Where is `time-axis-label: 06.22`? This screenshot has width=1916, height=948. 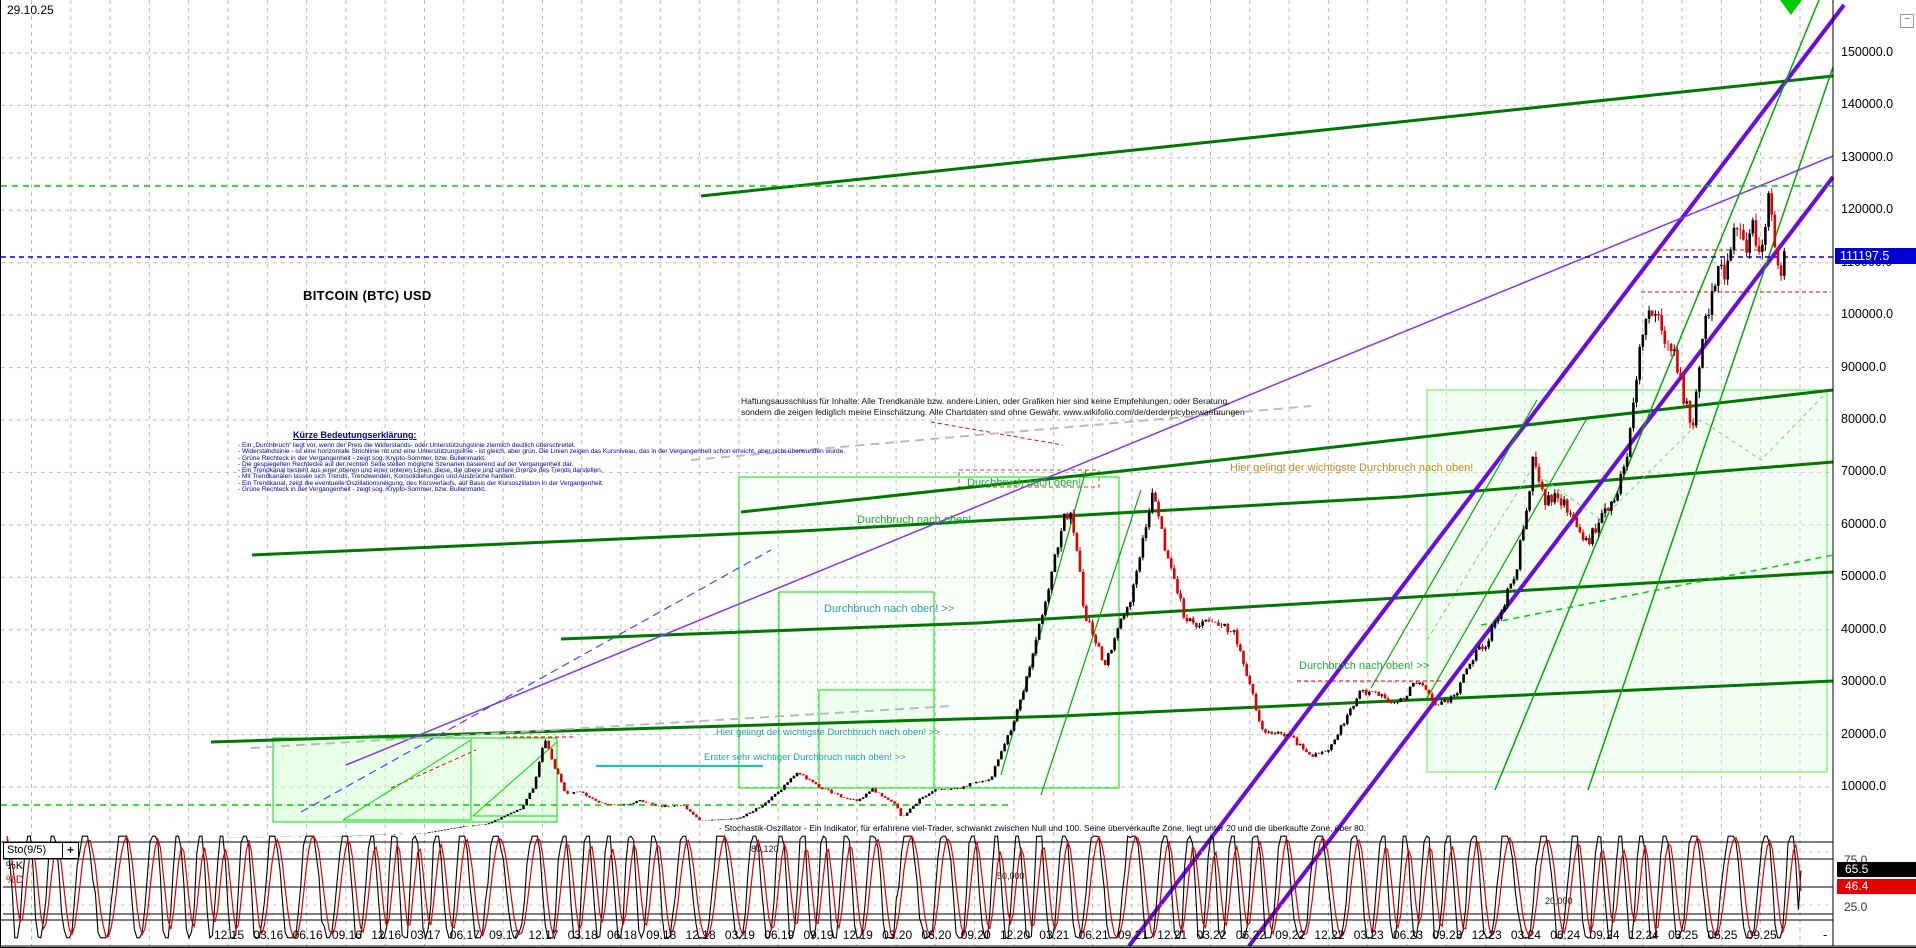 time-axis-label: 06.22 is located at coordinates (1250, 935).